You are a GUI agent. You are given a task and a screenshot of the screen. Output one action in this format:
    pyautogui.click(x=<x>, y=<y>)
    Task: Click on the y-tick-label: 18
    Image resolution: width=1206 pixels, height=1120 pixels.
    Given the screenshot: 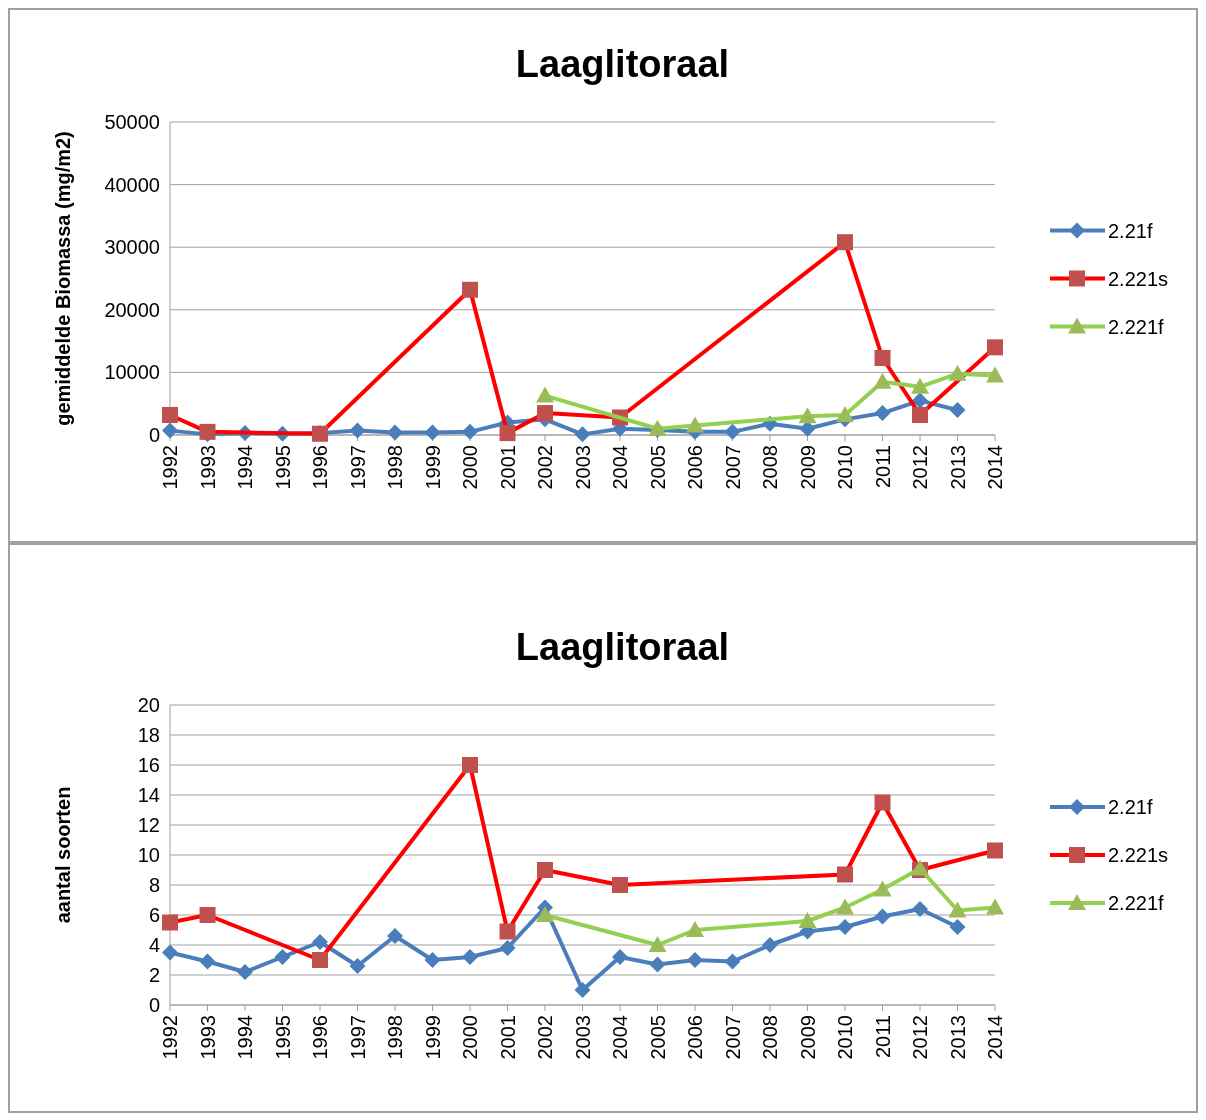 What is the action you would take?
    pyautogui.click(x=148, y=735)
    